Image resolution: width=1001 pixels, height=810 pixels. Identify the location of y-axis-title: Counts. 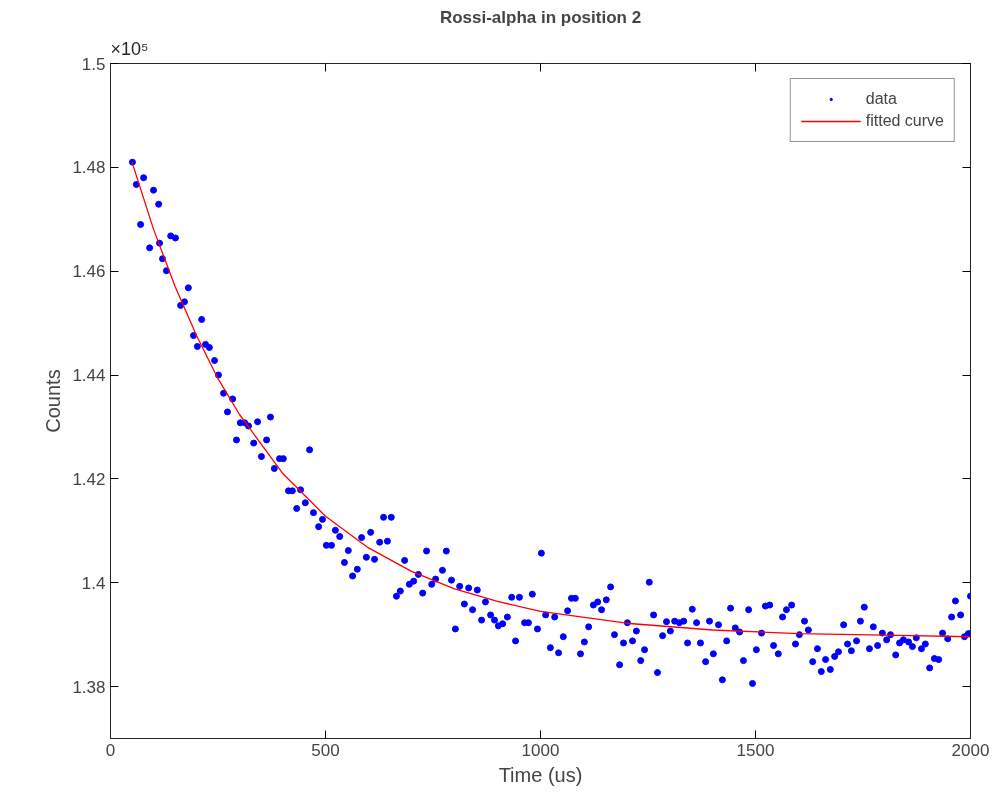
(53, 401).